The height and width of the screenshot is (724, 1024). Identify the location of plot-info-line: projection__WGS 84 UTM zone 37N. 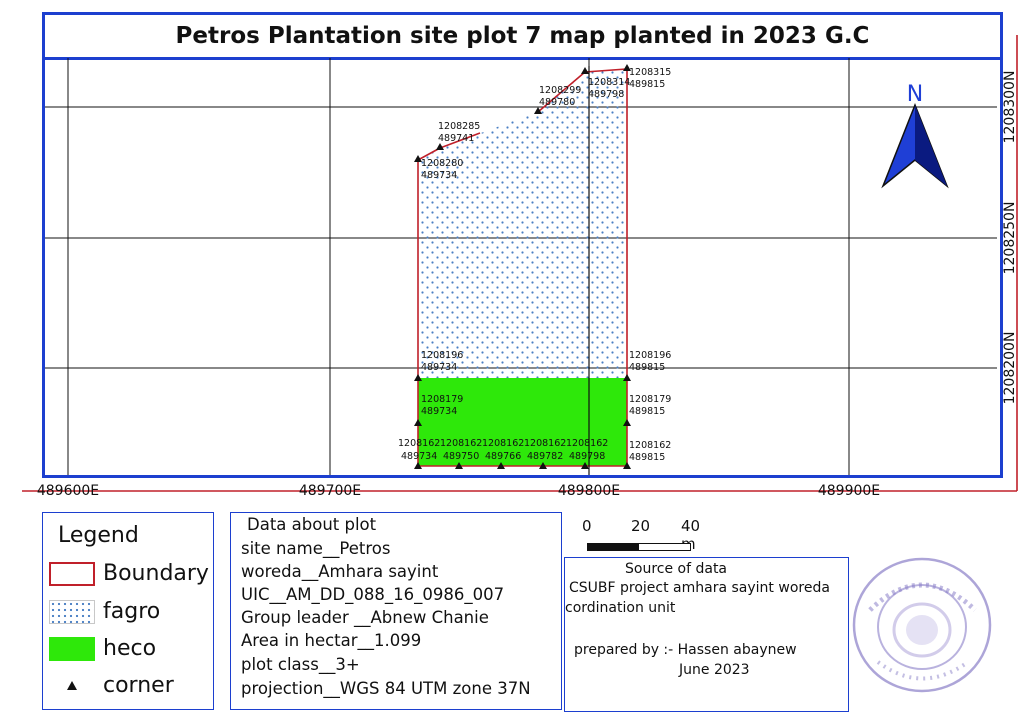
(386, 688).